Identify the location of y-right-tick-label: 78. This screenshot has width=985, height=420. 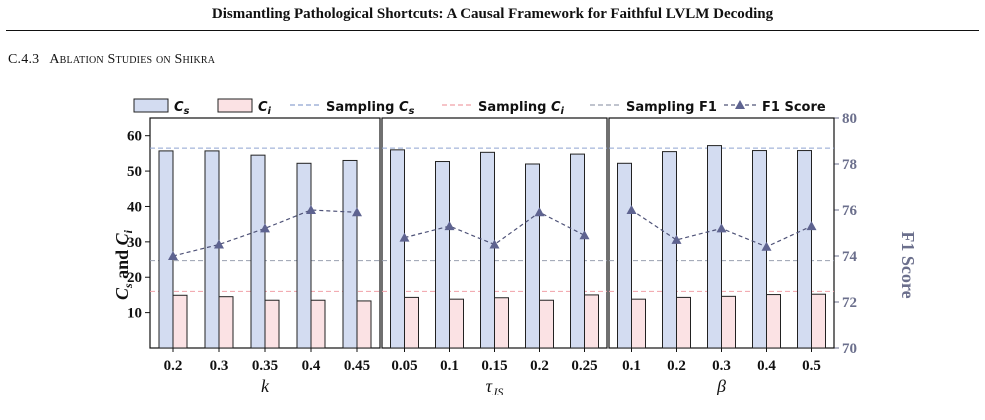
(849, 165).